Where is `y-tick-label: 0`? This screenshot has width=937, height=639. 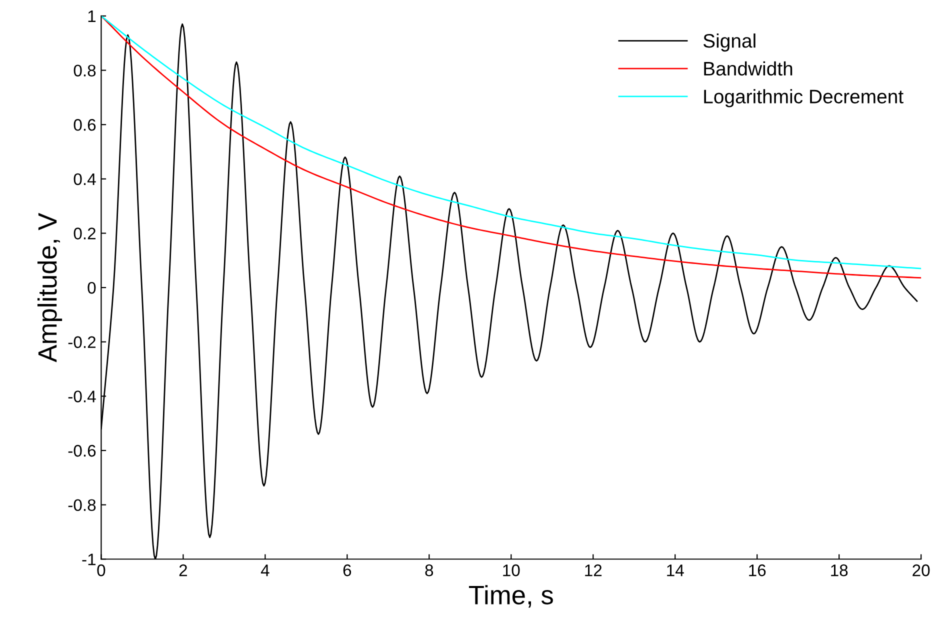 y-tick-label: 0 is located at coordinates (92, 288).